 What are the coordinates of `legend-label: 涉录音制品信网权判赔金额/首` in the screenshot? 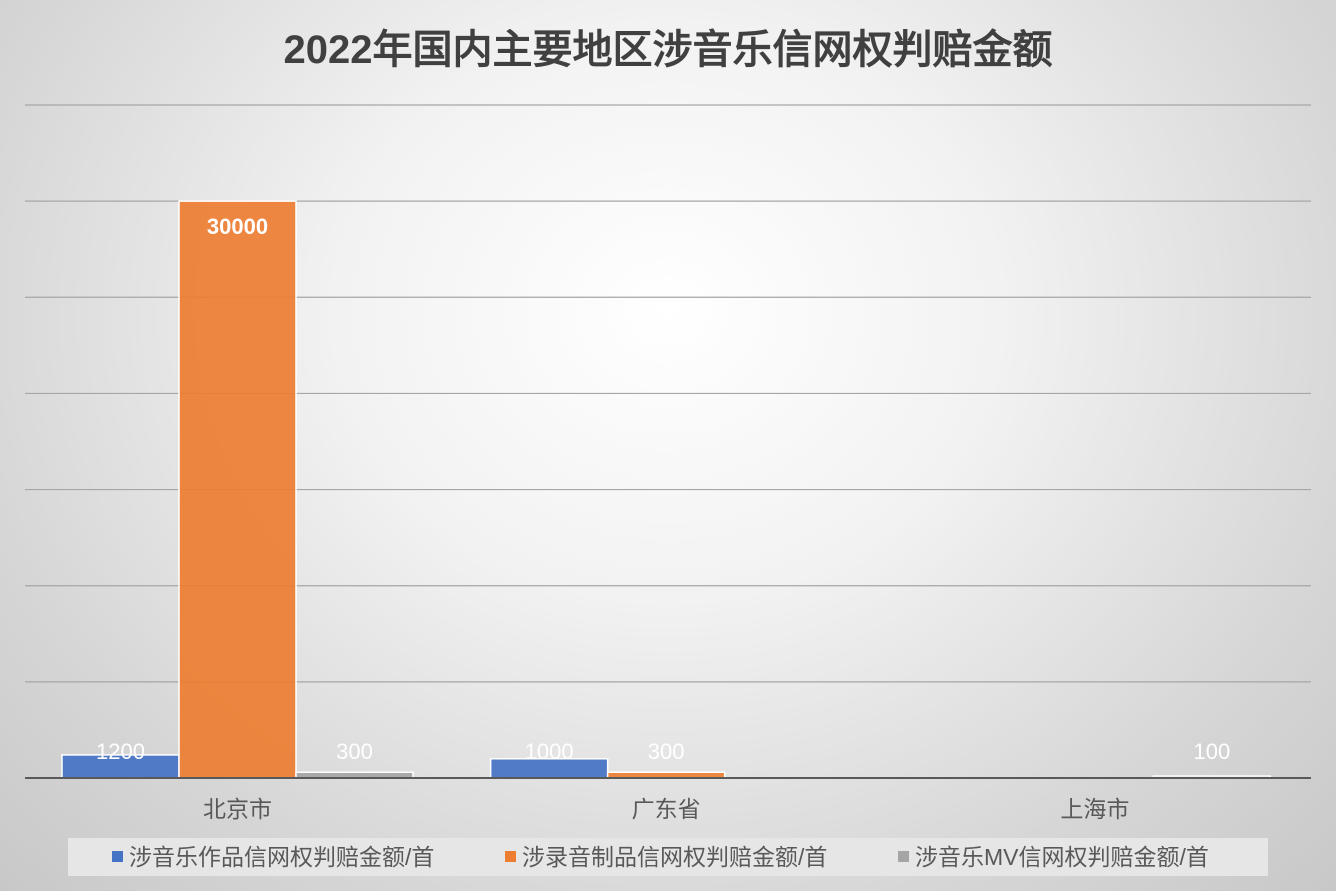 It's located at (674, 857).